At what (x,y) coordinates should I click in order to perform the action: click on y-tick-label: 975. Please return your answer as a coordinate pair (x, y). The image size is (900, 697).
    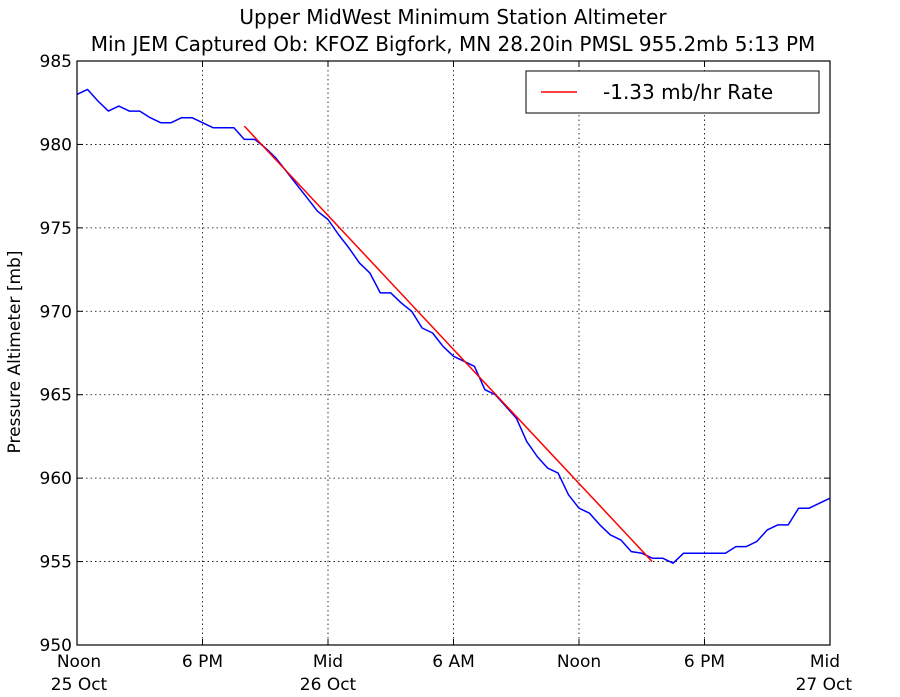
    Looking at the image, I should click on (56, 229).